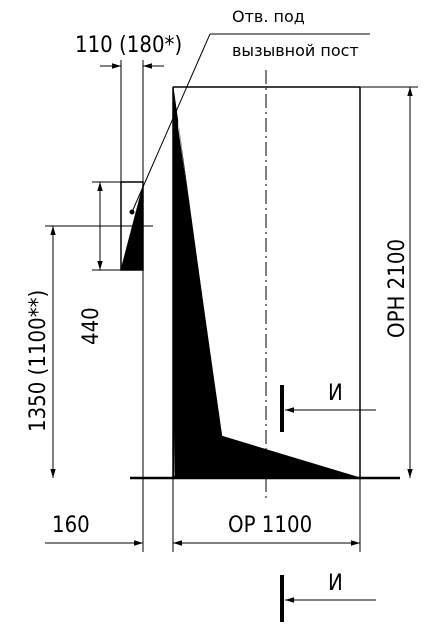 Image resolution: width=427 pixels, height=627 pixels. I want to click on side-offset-label: 160, so click(71, 525).